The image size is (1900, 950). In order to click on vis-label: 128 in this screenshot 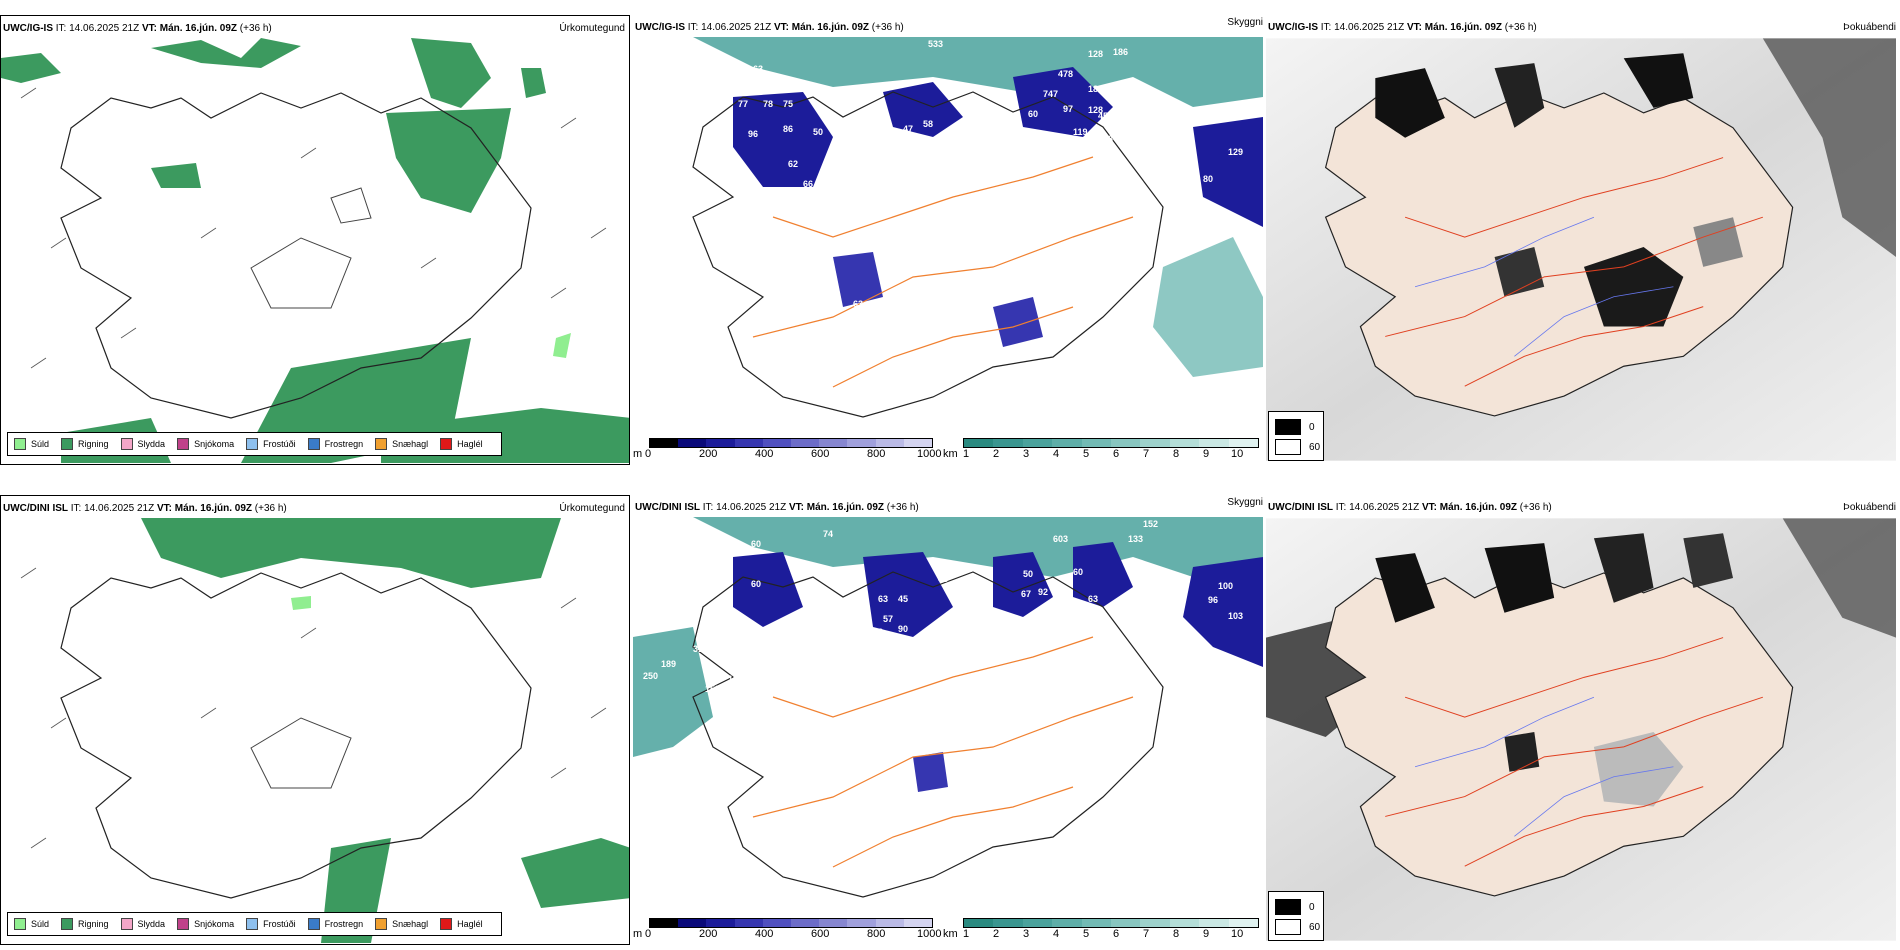, I will do `click(1095, 54)`.